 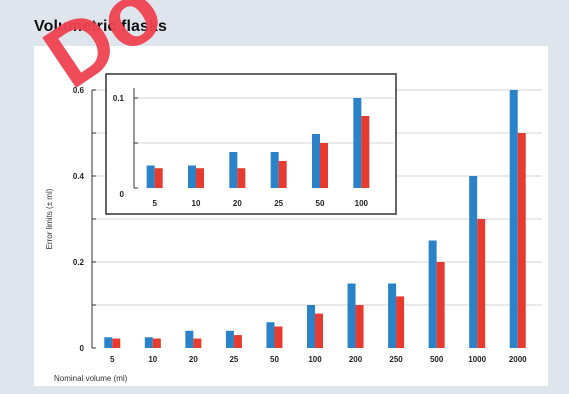 I want to click on x-tick-label: 10, so click(x=152, y=359).